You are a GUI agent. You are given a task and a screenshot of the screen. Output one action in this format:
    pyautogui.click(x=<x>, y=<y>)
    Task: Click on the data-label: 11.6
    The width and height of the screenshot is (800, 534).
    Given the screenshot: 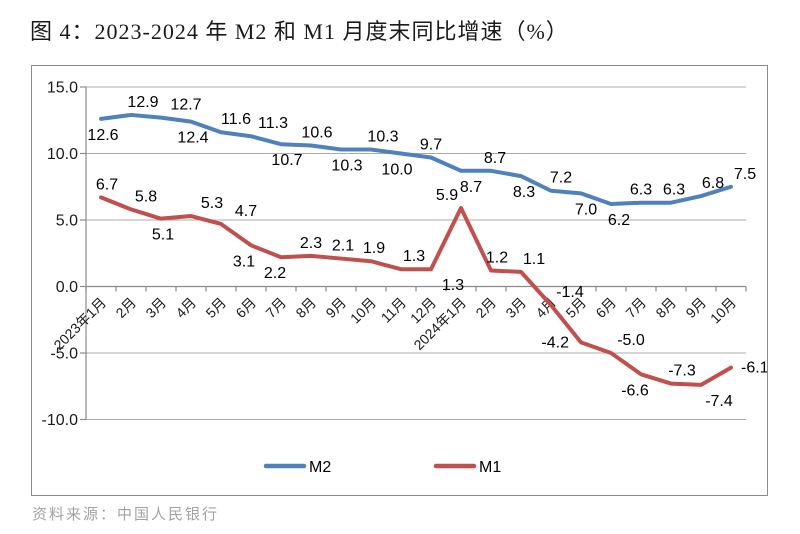 What is the action you would take?
    pyautogui.click(x=236, y=119)
    